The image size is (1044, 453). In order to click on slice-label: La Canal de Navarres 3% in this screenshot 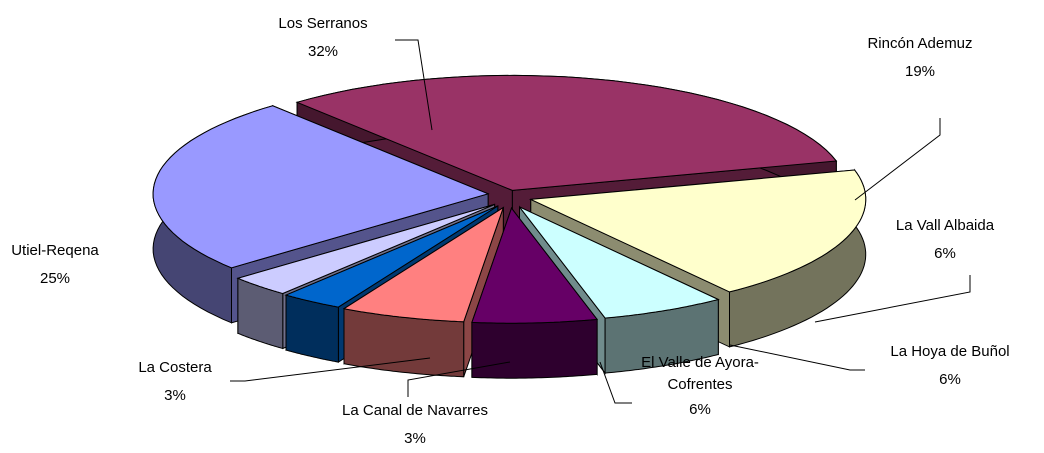, I will do `click(415, 425)`.